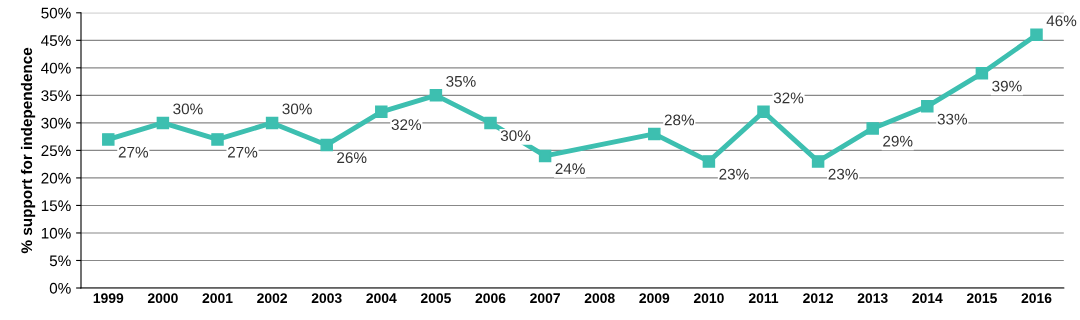 The image size is (1080, 320). I want to click on y-tick-label: 50%, so click(56, 13).